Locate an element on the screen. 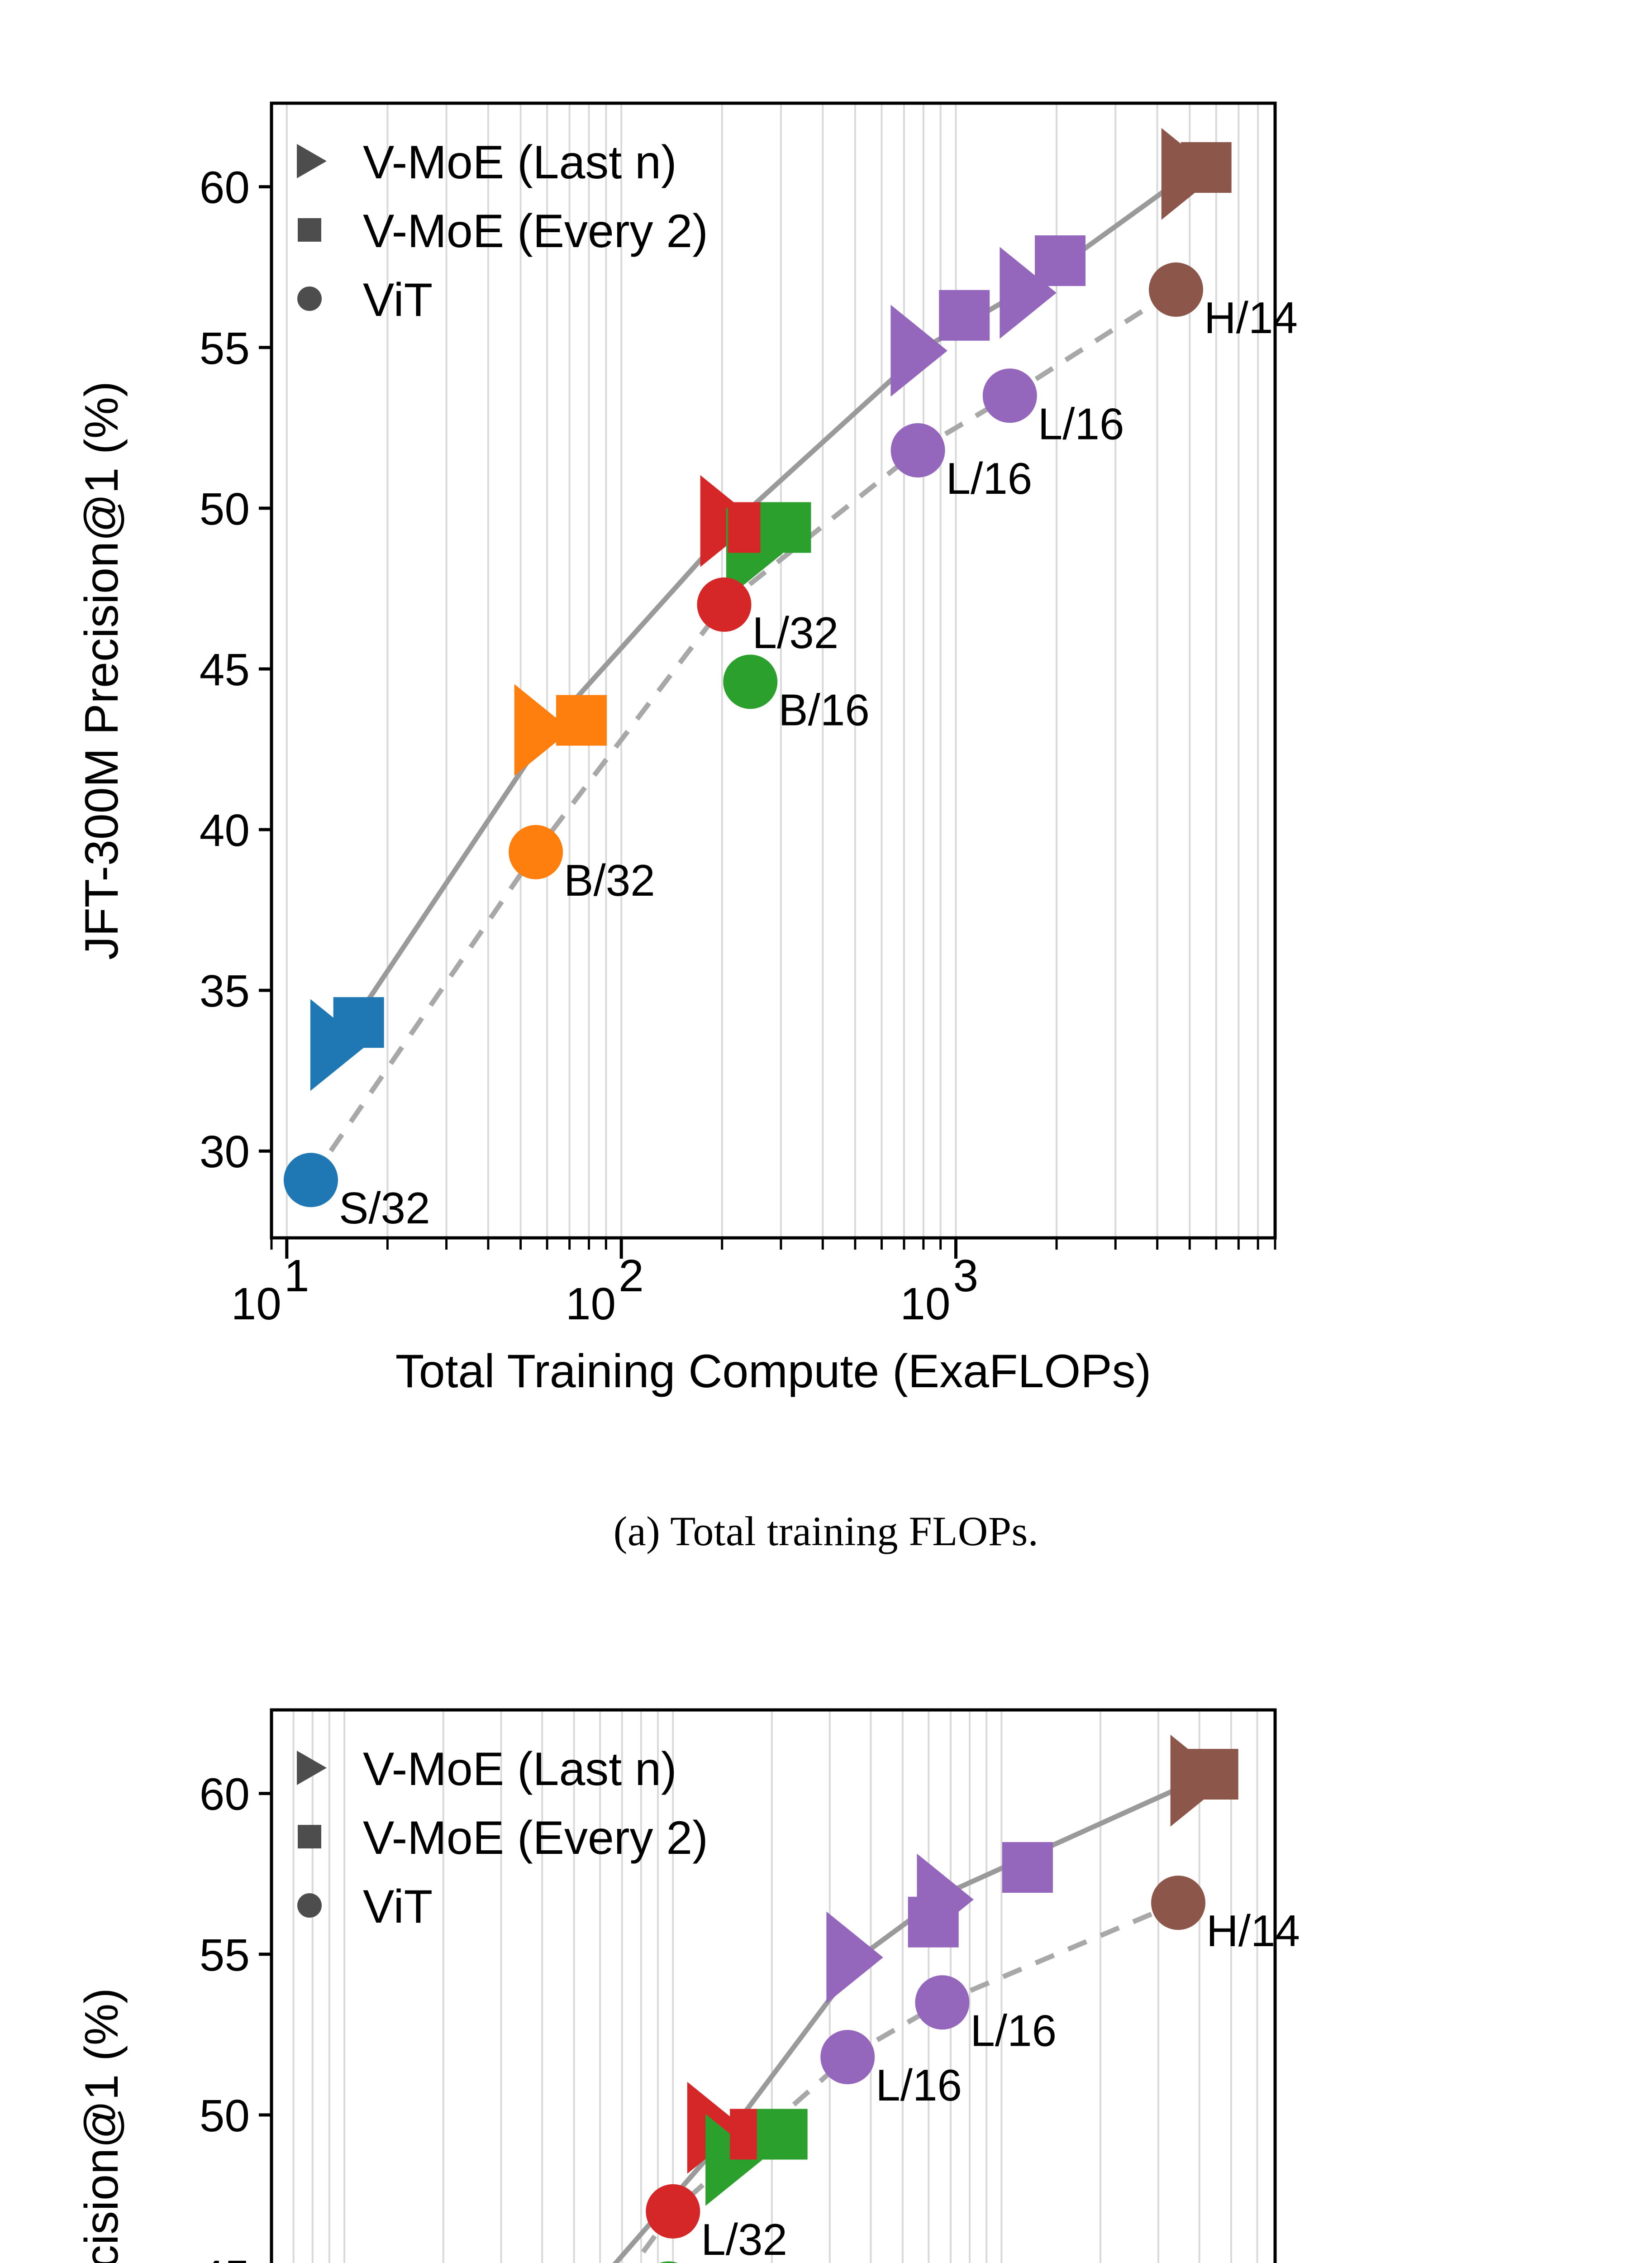 This screenshot has height=2263, width=1652. data-markers is located at coordinates (942, 1998).